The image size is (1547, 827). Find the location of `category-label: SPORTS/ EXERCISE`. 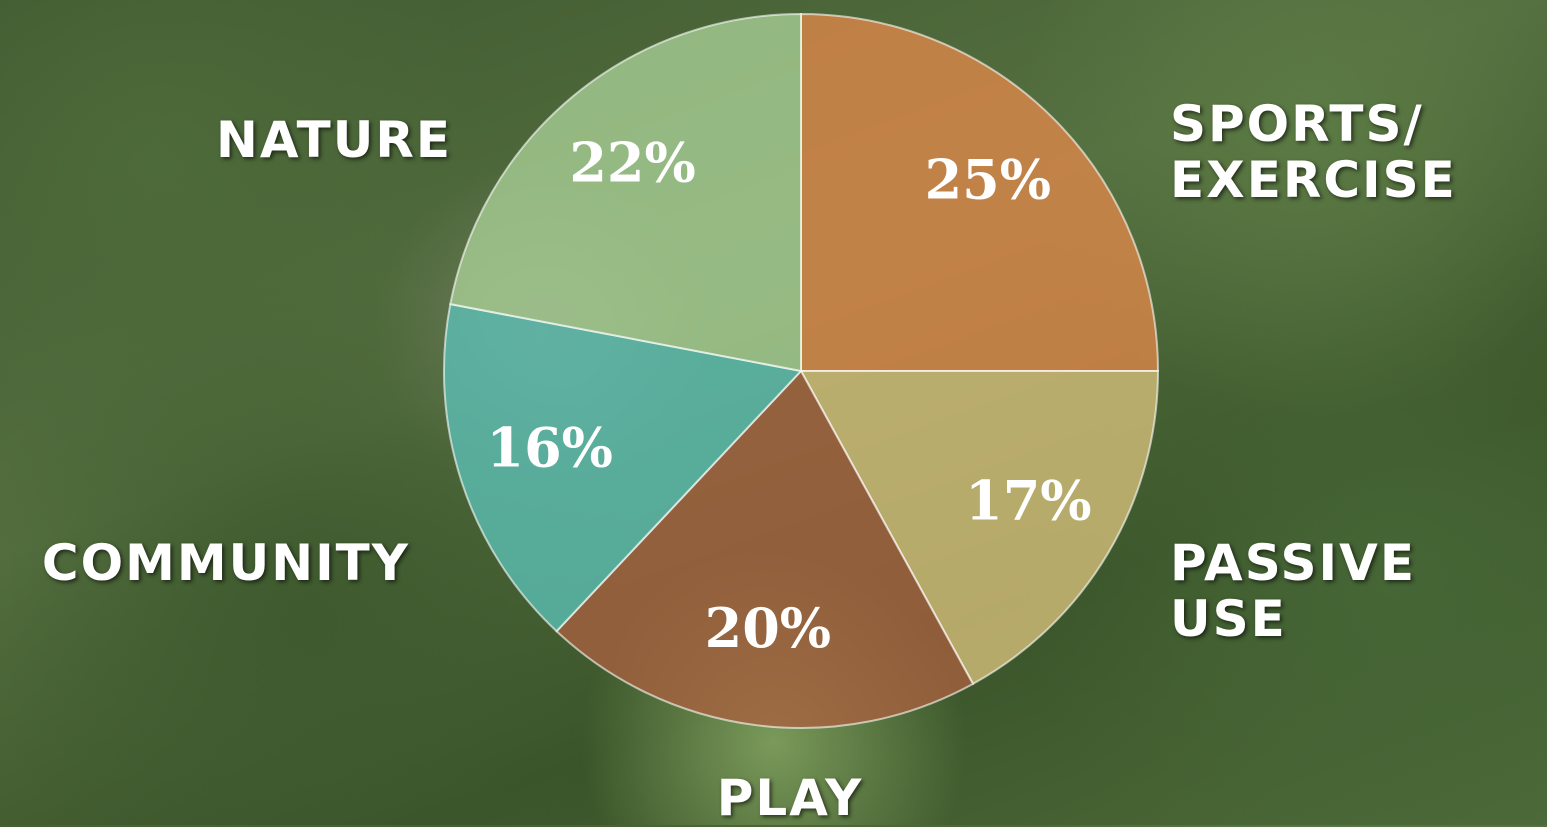

category-label: SPORTS/ EXERCISE is located at coordinates (1313, 152).